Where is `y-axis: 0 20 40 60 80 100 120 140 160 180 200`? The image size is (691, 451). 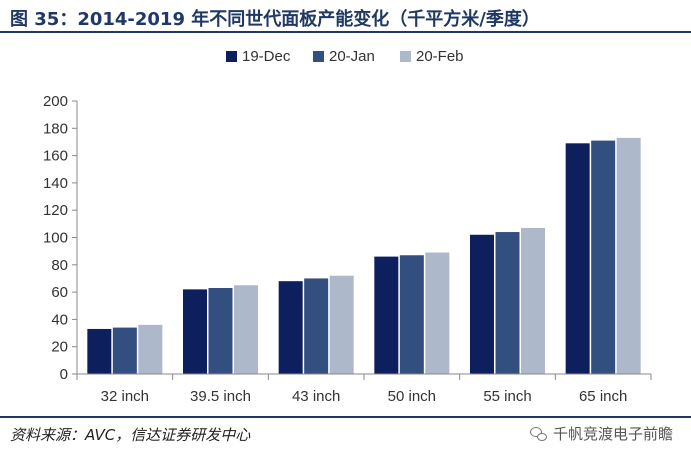
y-axis: 0 20 40 60 80 100 120 140 160 180 200 is located at coordinates (60, 238).